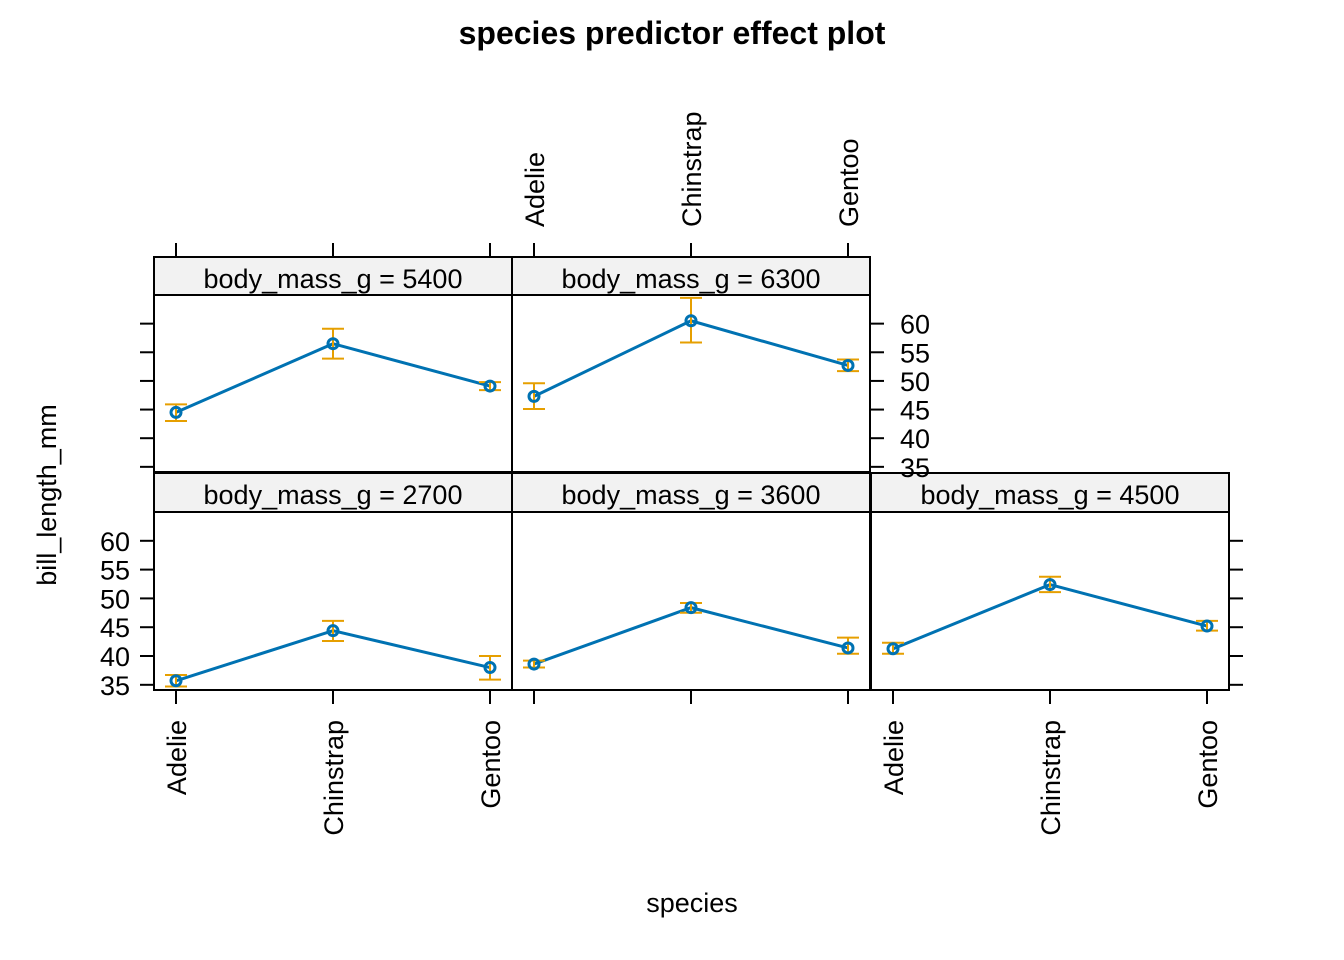  What do you see at coordinates (333, 495) in the screenshot?
I see `strip-label: body_mass_g = 2700` at bounding box center [333, 495].